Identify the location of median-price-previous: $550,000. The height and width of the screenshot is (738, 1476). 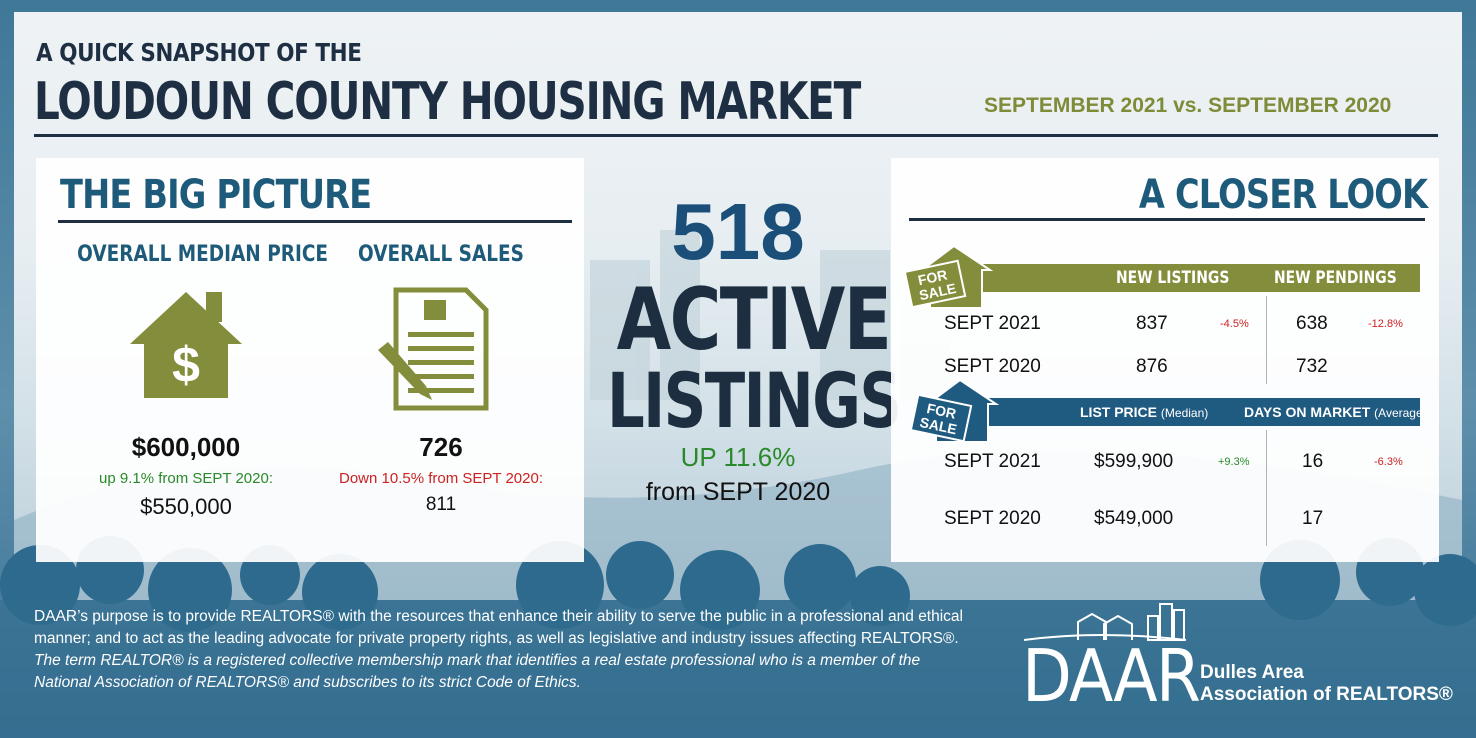
(186, 506).